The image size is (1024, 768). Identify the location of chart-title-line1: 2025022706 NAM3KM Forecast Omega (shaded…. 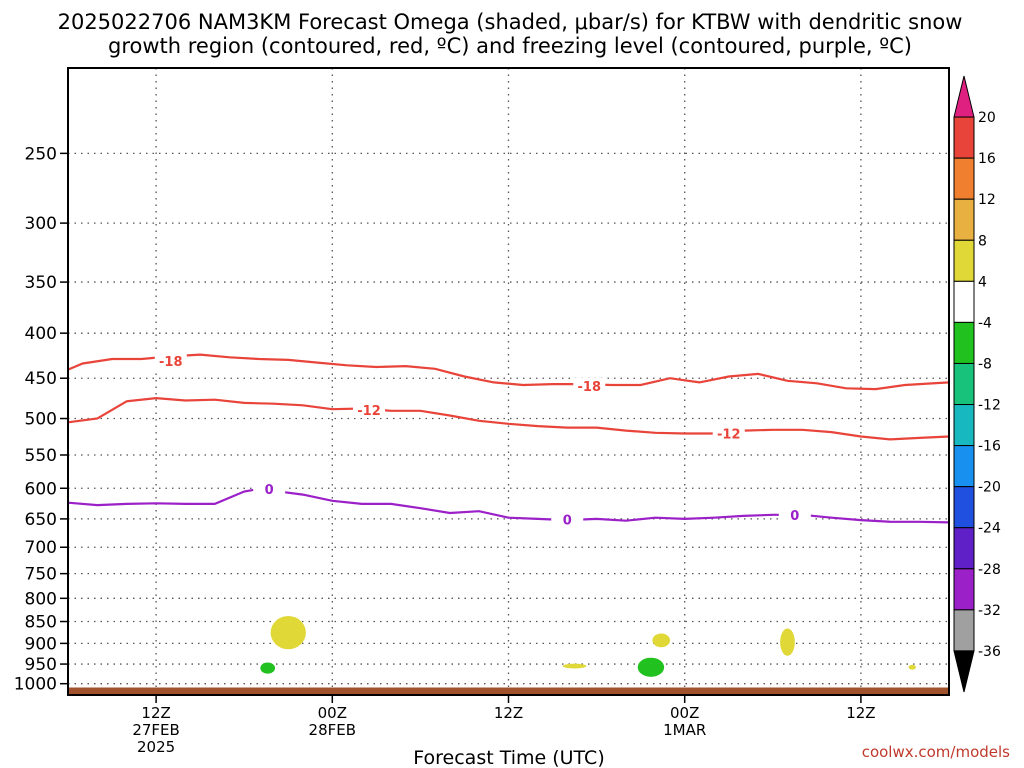
(510, 22).